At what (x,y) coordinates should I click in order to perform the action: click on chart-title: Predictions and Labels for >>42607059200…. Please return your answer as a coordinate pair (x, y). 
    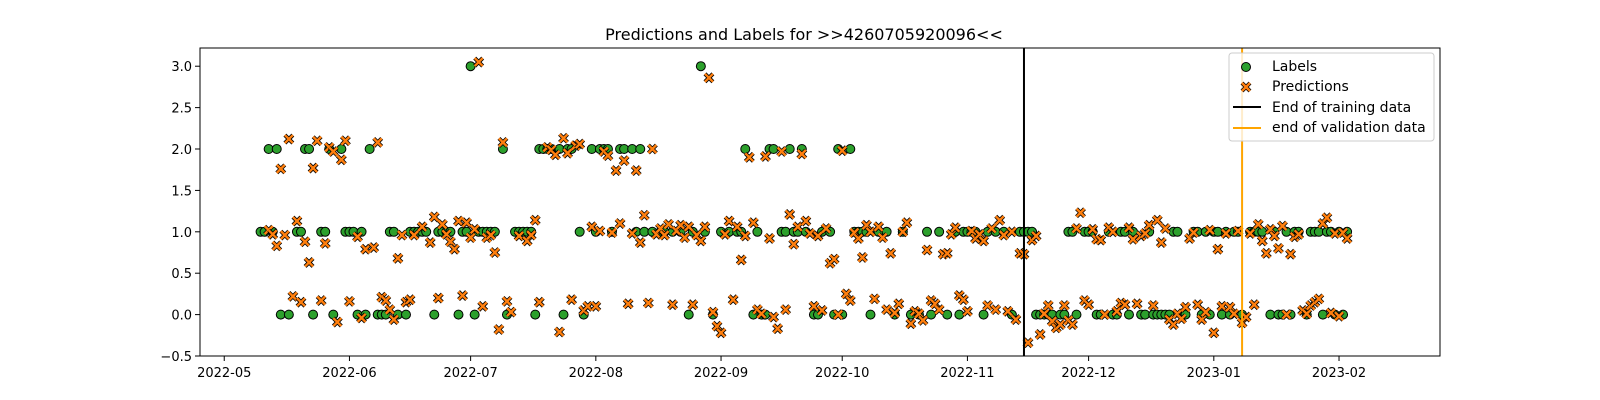
    Looking at the image, I should click on (804, 34).